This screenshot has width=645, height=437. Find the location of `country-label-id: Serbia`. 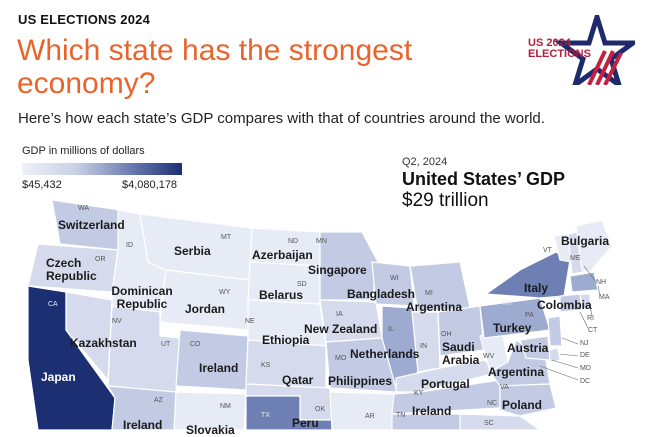

country-label-id: Serbia is located at coordinates (192, 251).